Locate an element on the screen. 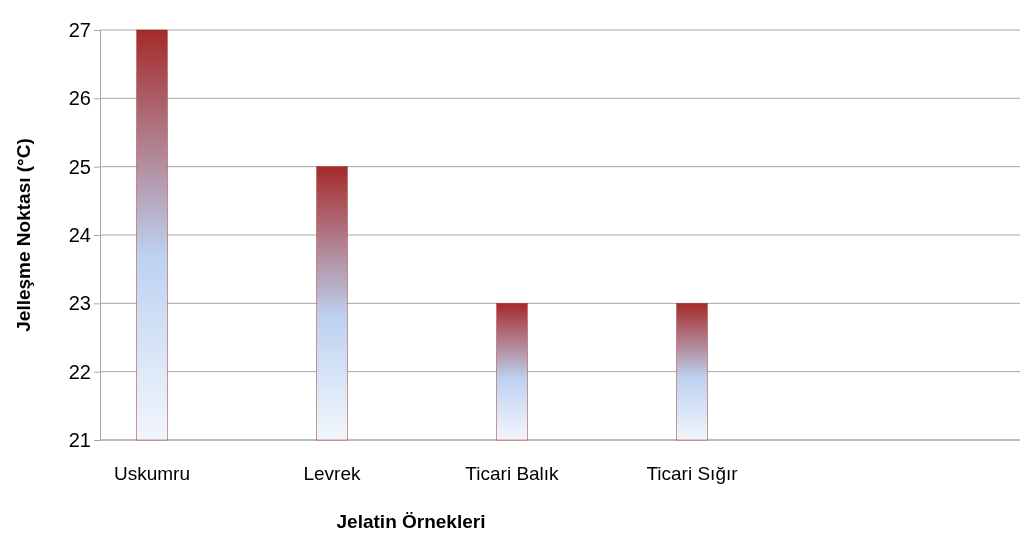 This screenshot has height=538, width=1027. y-tick-label: 27 is located at coordinates (79, 29).